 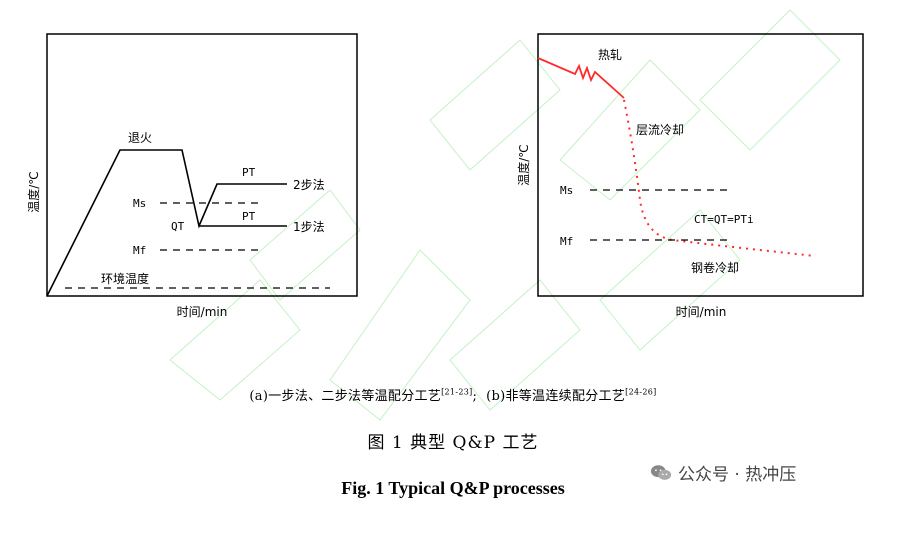 I want to click on diagram-b-hot-rolling-label: 热轧, so click(x=610, y=55).